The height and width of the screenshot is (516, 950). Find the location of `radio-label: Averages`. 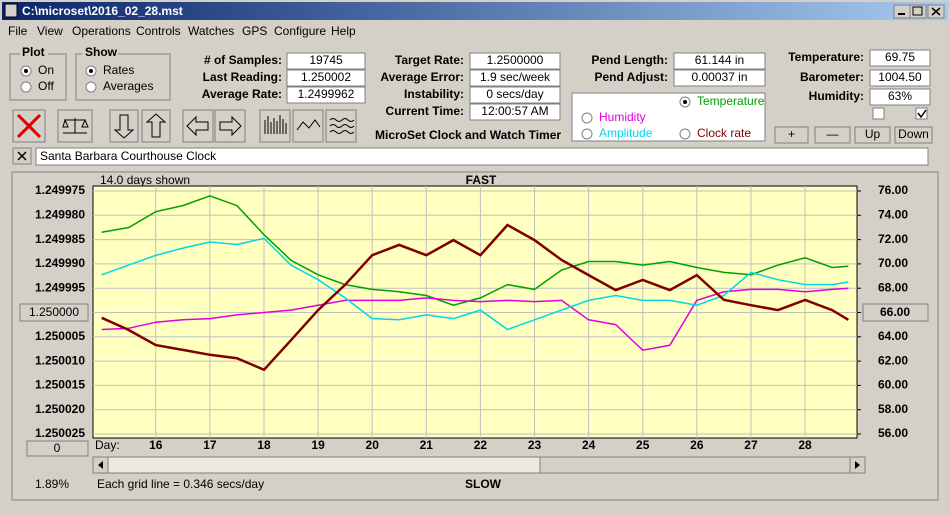

radio-label: Averages is located at coordinates (128, 86).